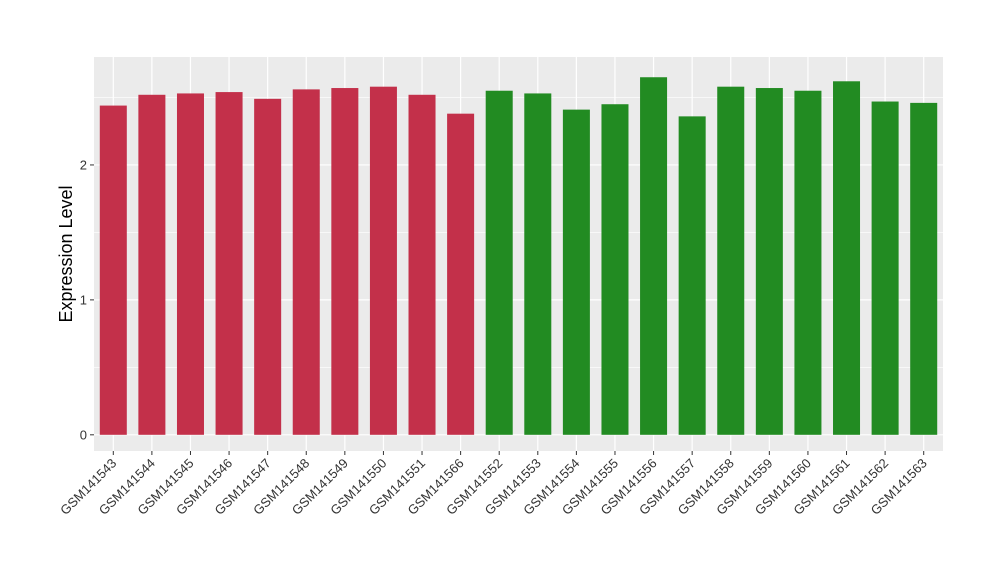  I want to click on y-axis: 0 1 2, so click(87, 299).